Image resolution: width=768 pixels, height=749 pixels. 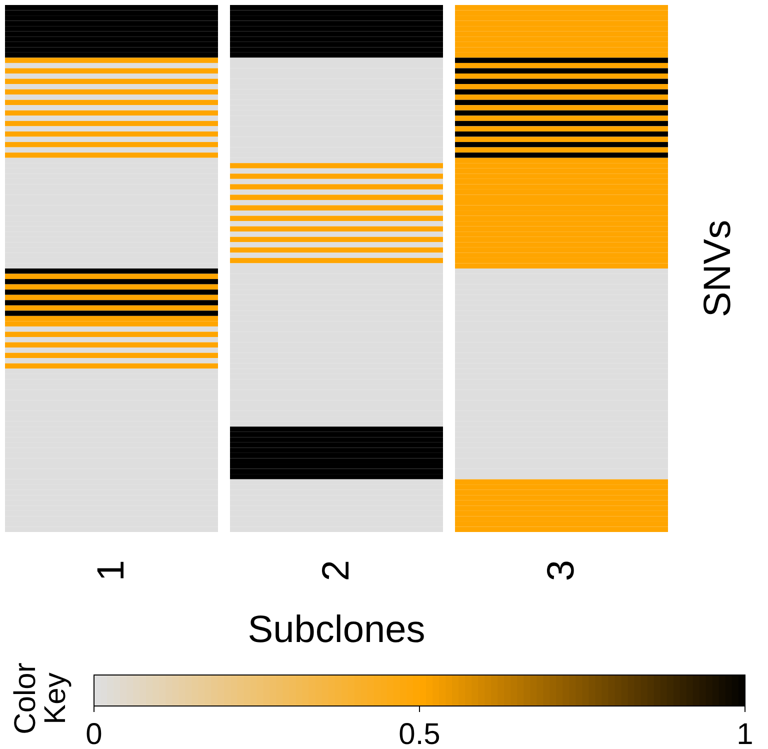 What do you see at coordinates (718, 269) in the screenshot?
I see `y-axis-title: SNVs` at bounding box center [718, 269].